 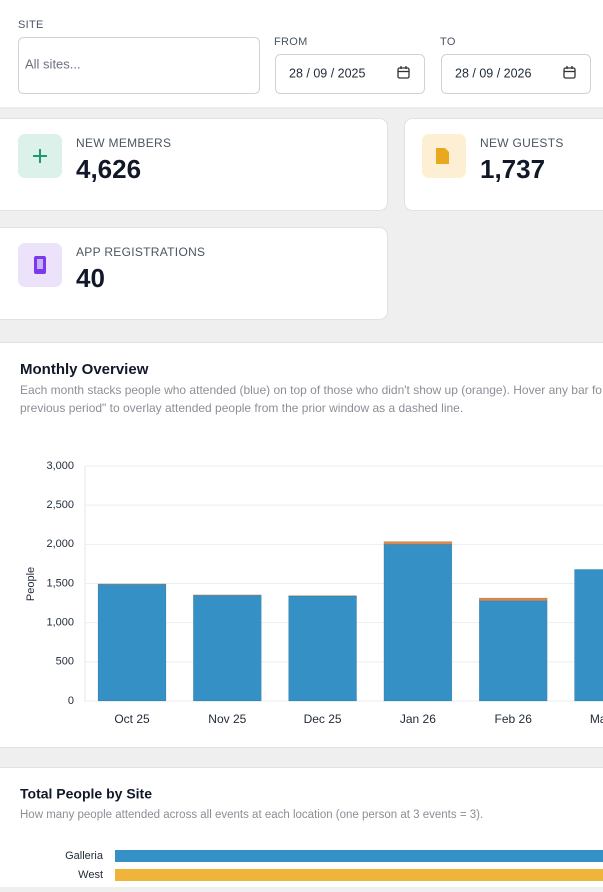 What do you see at coordinates (60, 466) in the screenshot?
I see `y-tick-label: 3,000` at bounding box center [60, 466].